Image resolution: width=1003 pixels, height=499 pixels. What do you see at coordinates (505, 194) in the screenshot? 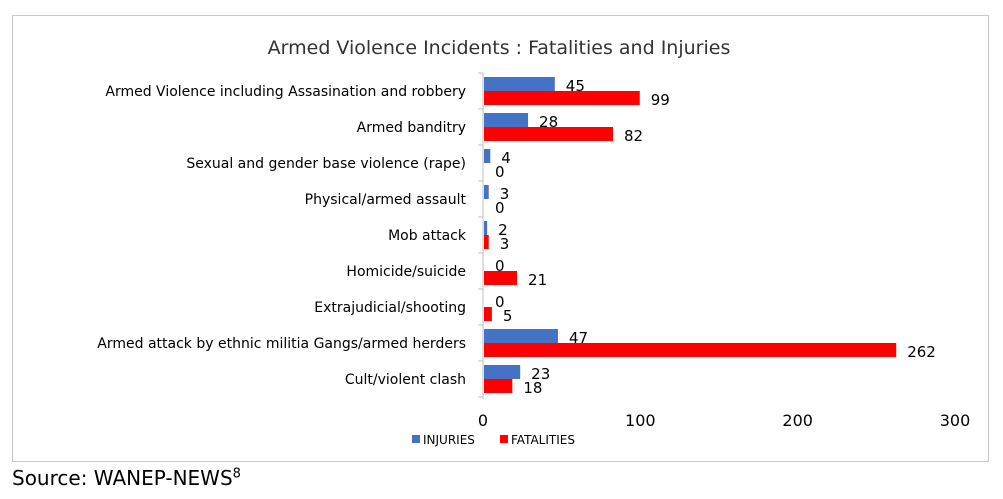
I see `injuries-data-label: 3` at bounding box center [505, 194].